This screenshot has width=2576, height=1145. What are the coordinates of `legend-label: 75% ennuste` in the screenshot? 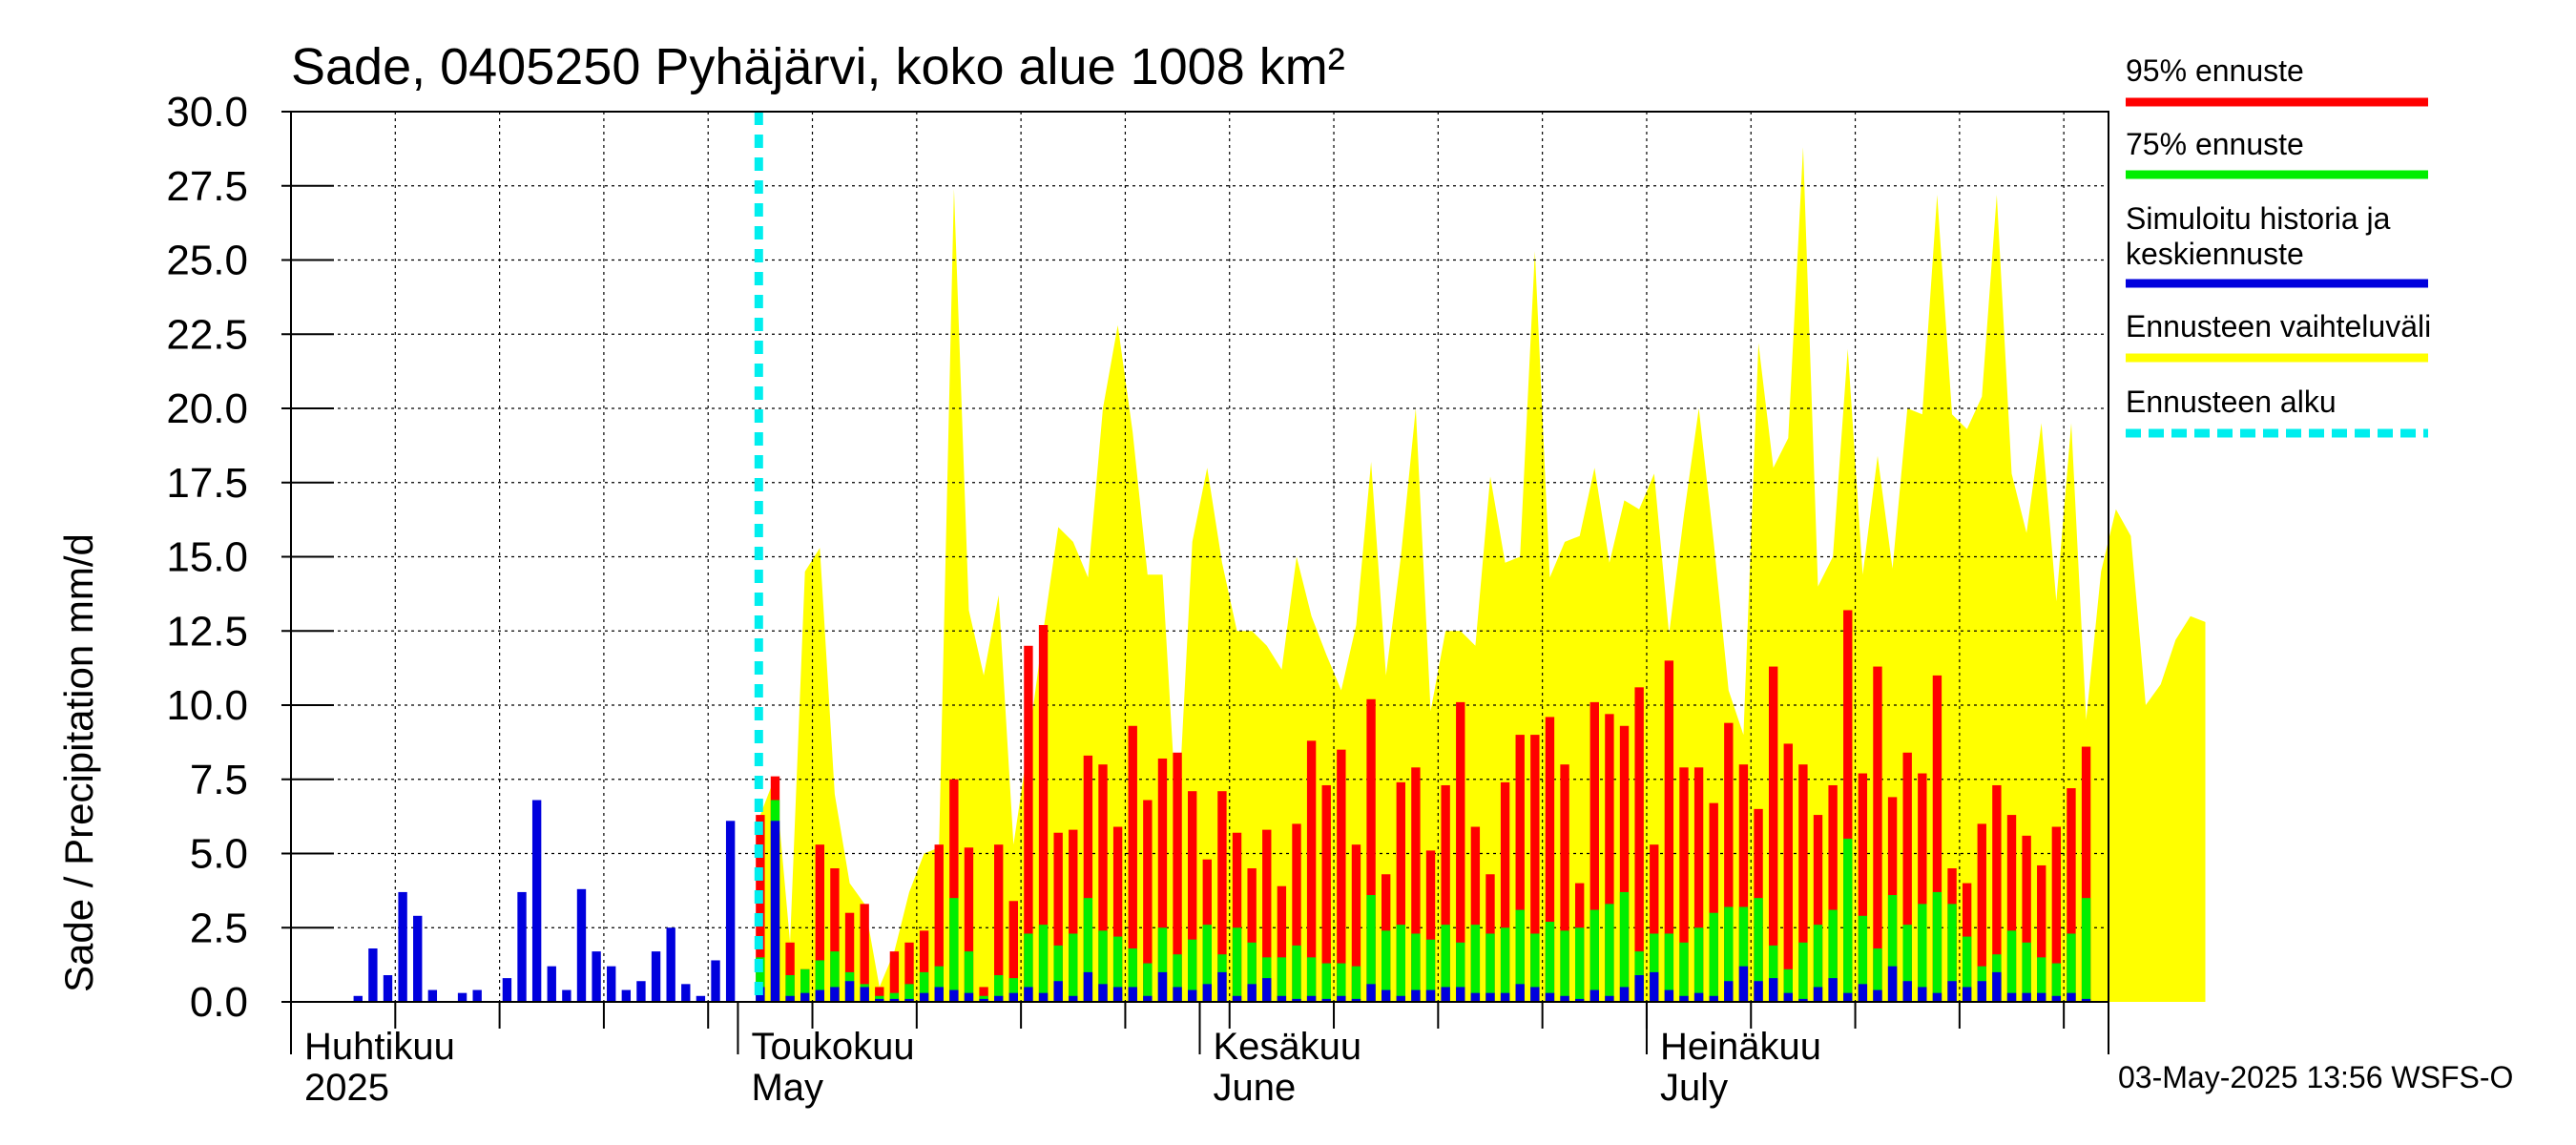 It's located at (2215, 144).